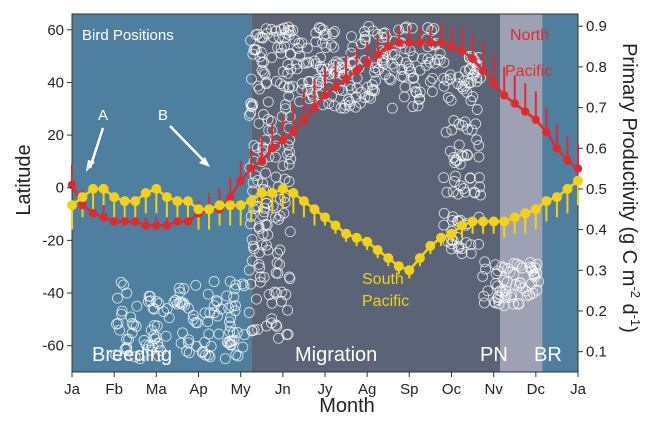  Describe the element at coordinates (494, 355) in the screenshot. I see `phase-label-pn: PN` at that location.